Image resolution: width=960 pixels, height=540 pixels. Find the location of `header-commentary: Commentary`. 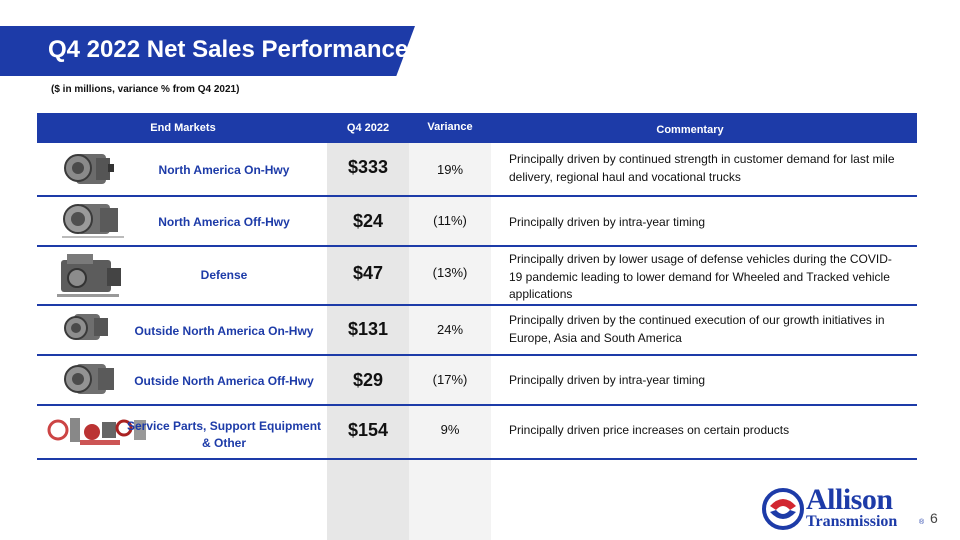

header-commentary: Commentary is located at coordinates (690, 130).